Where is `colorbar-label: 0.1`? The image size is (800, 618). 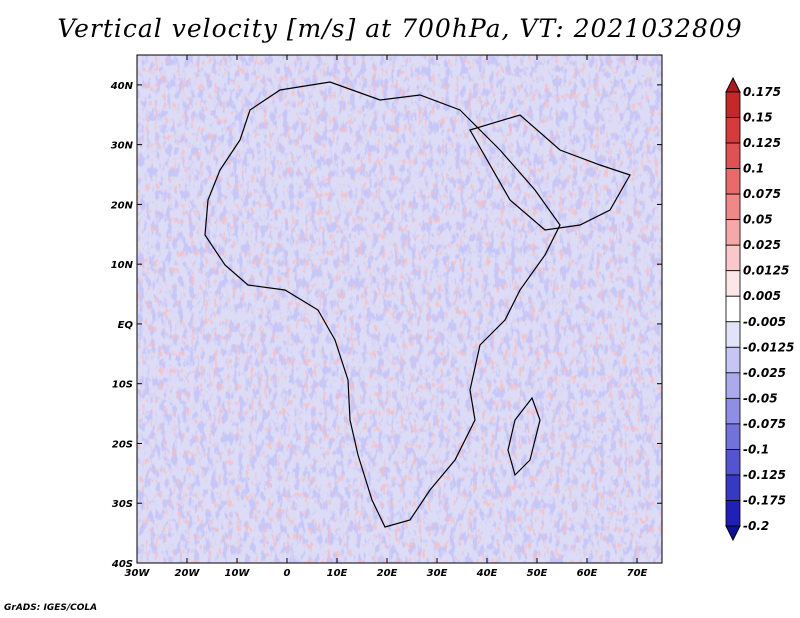
colorbar-label: 0.1 is located at coordinates (753, 169).